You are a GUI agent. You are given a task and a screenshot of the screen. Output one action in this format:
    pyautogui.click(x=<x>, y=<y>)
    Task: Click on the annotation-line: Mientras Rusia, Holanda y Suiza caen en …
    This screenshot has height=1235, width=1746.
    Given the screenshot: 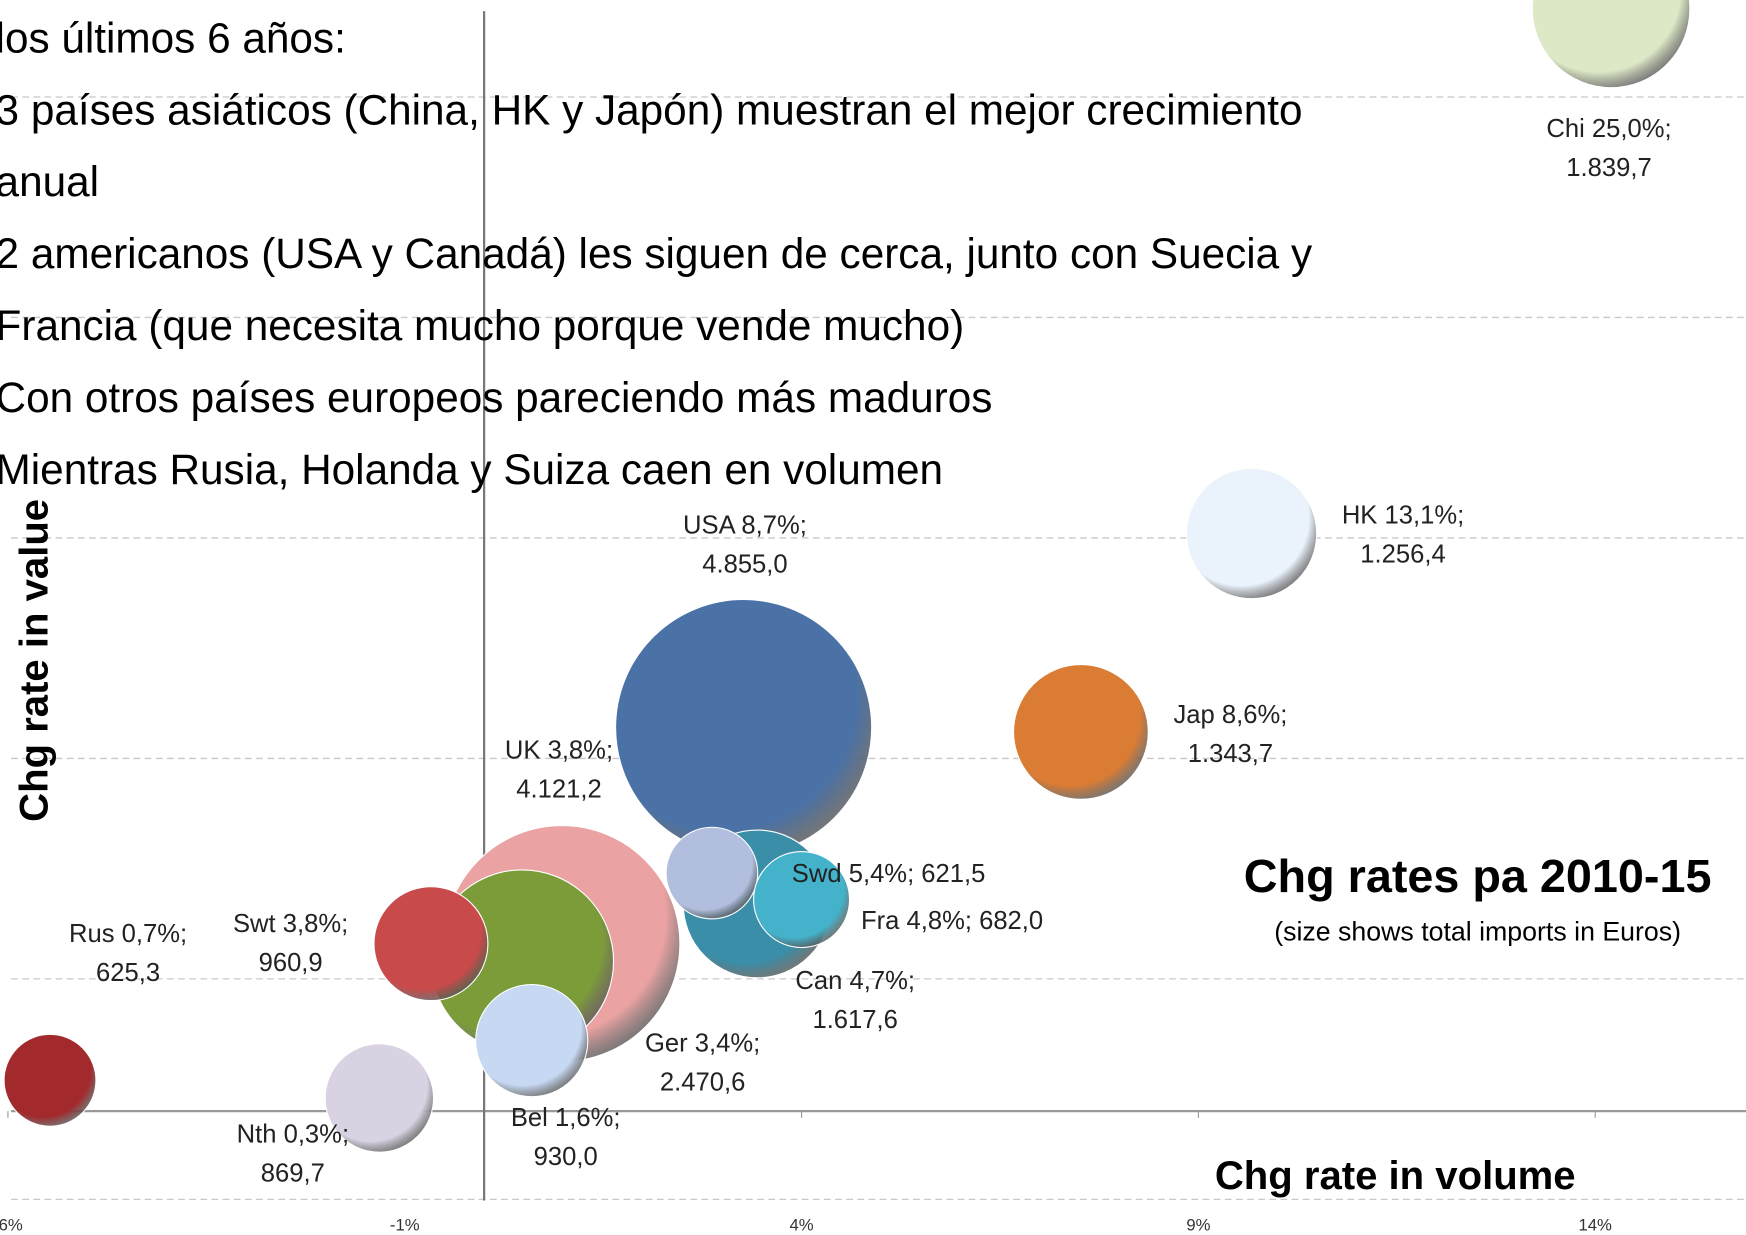 What is the action you would take?
    pyautogui.click(x=471, y=469)
    